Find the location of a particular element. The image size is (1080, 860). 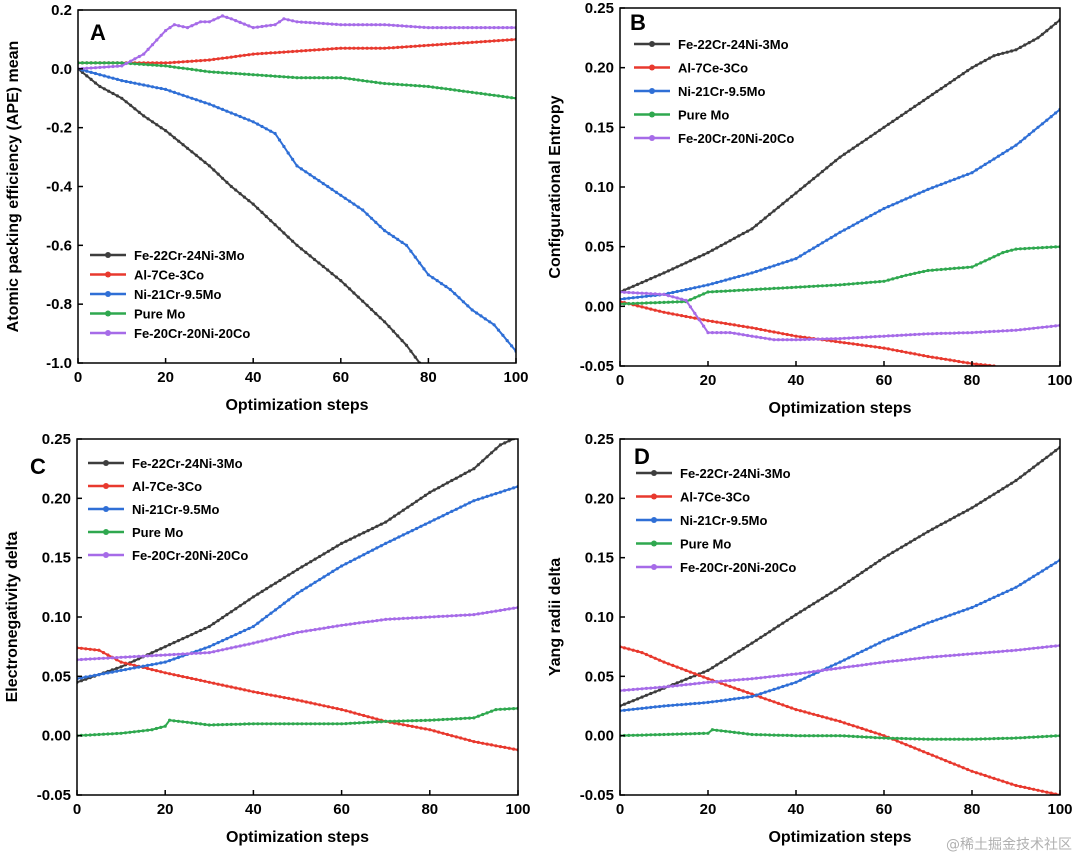

legend-marker is located at coordinates (108, 294).